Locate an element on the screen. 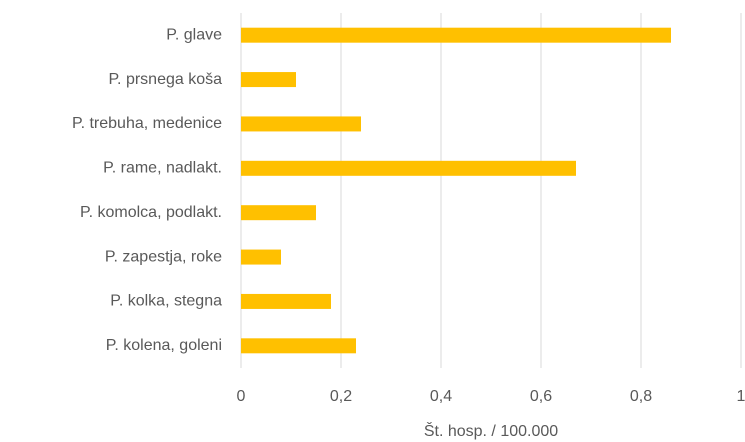 The width and height of the screenshot is (745, 442). y-tick-label: P. kolka, stegna is located at coordinates (166, 301).